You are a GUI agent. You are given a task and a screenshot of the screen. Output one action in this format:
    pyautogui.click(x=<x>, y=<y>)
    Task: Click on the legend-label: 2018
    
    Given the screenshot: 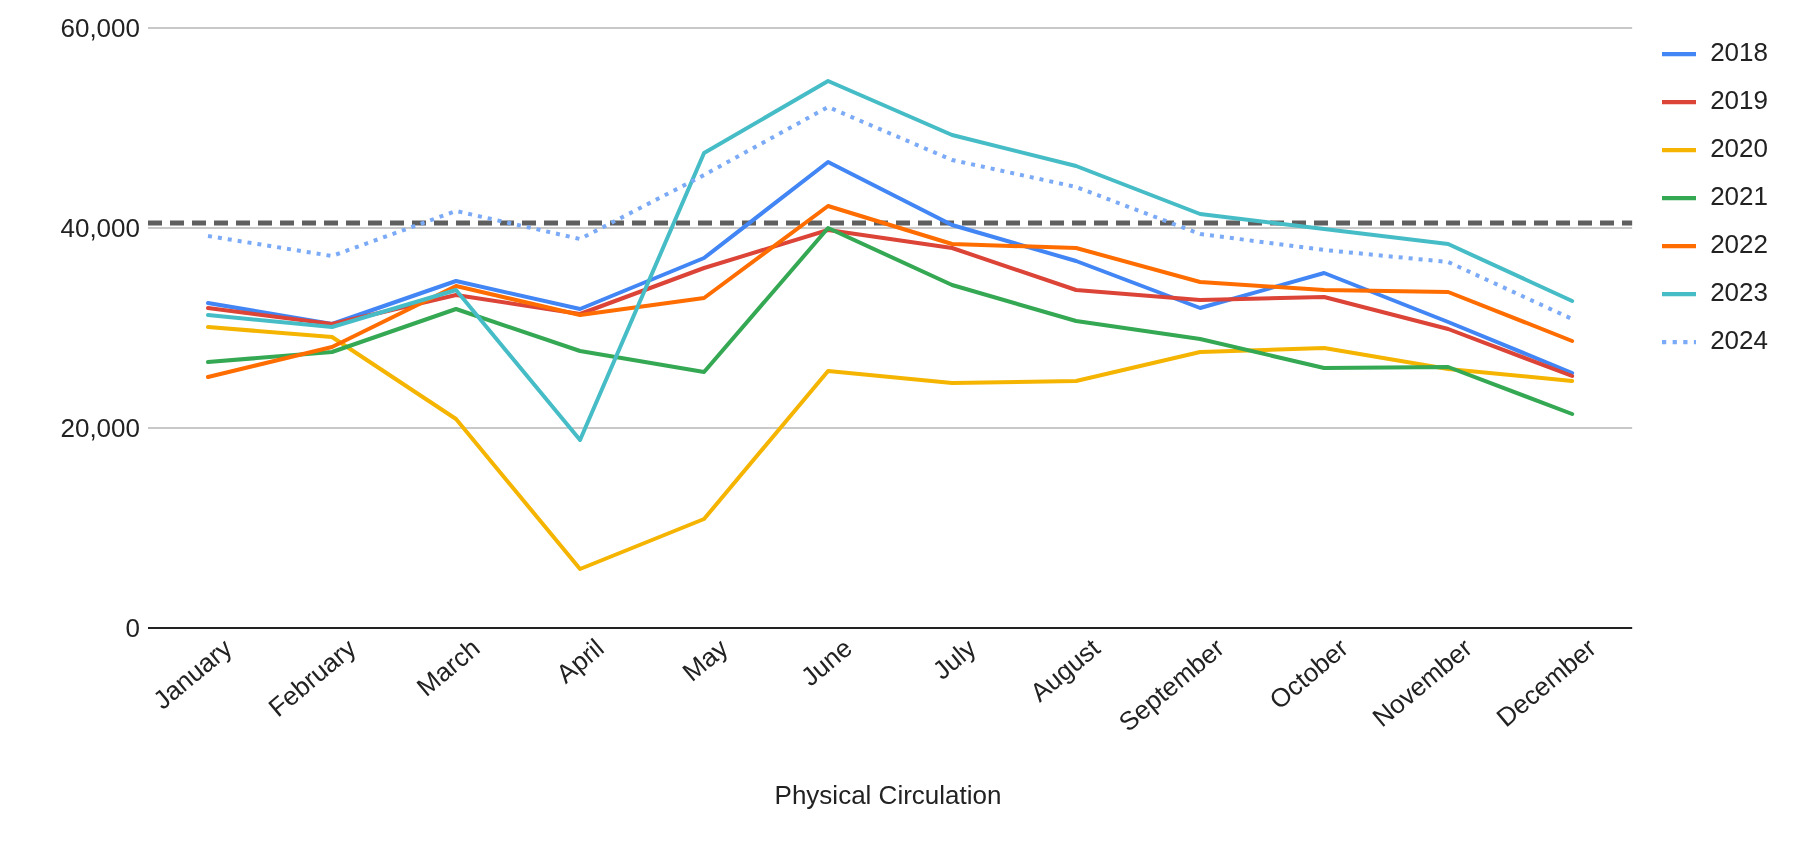 What is the action you would take?
    pyautogui.click(x=1739, y=52)
    